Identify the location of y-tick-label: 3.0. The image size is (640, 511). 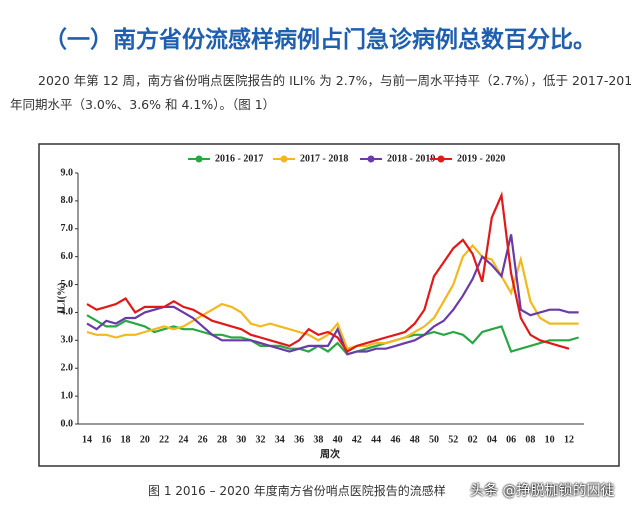
(67, 340).